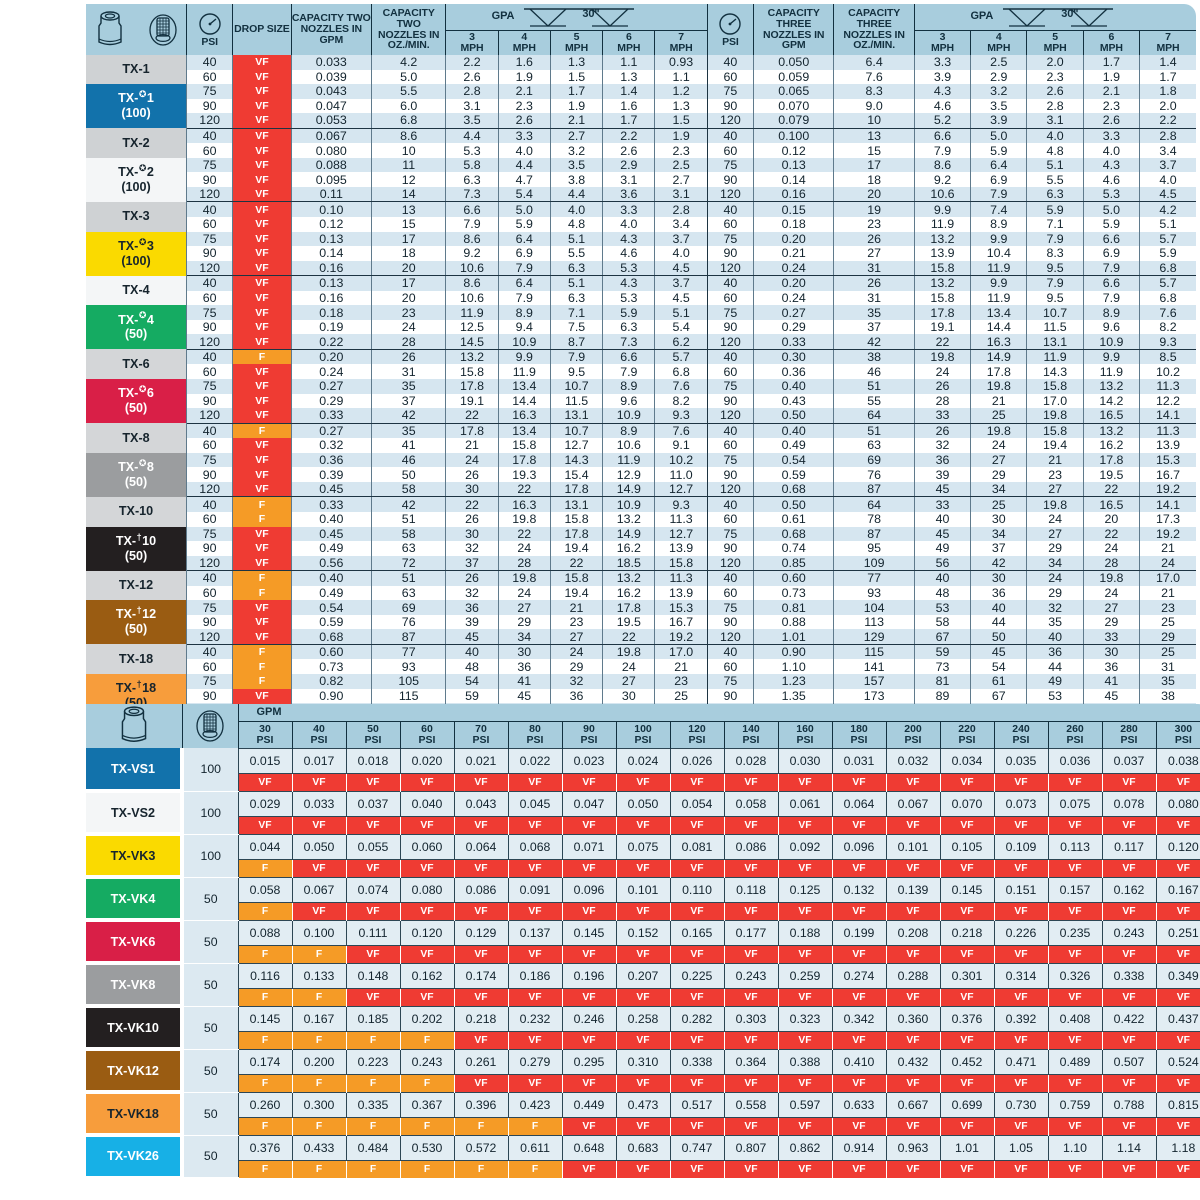  I want to click on nozzle-name-cell: TX-3, so click(137, 216).